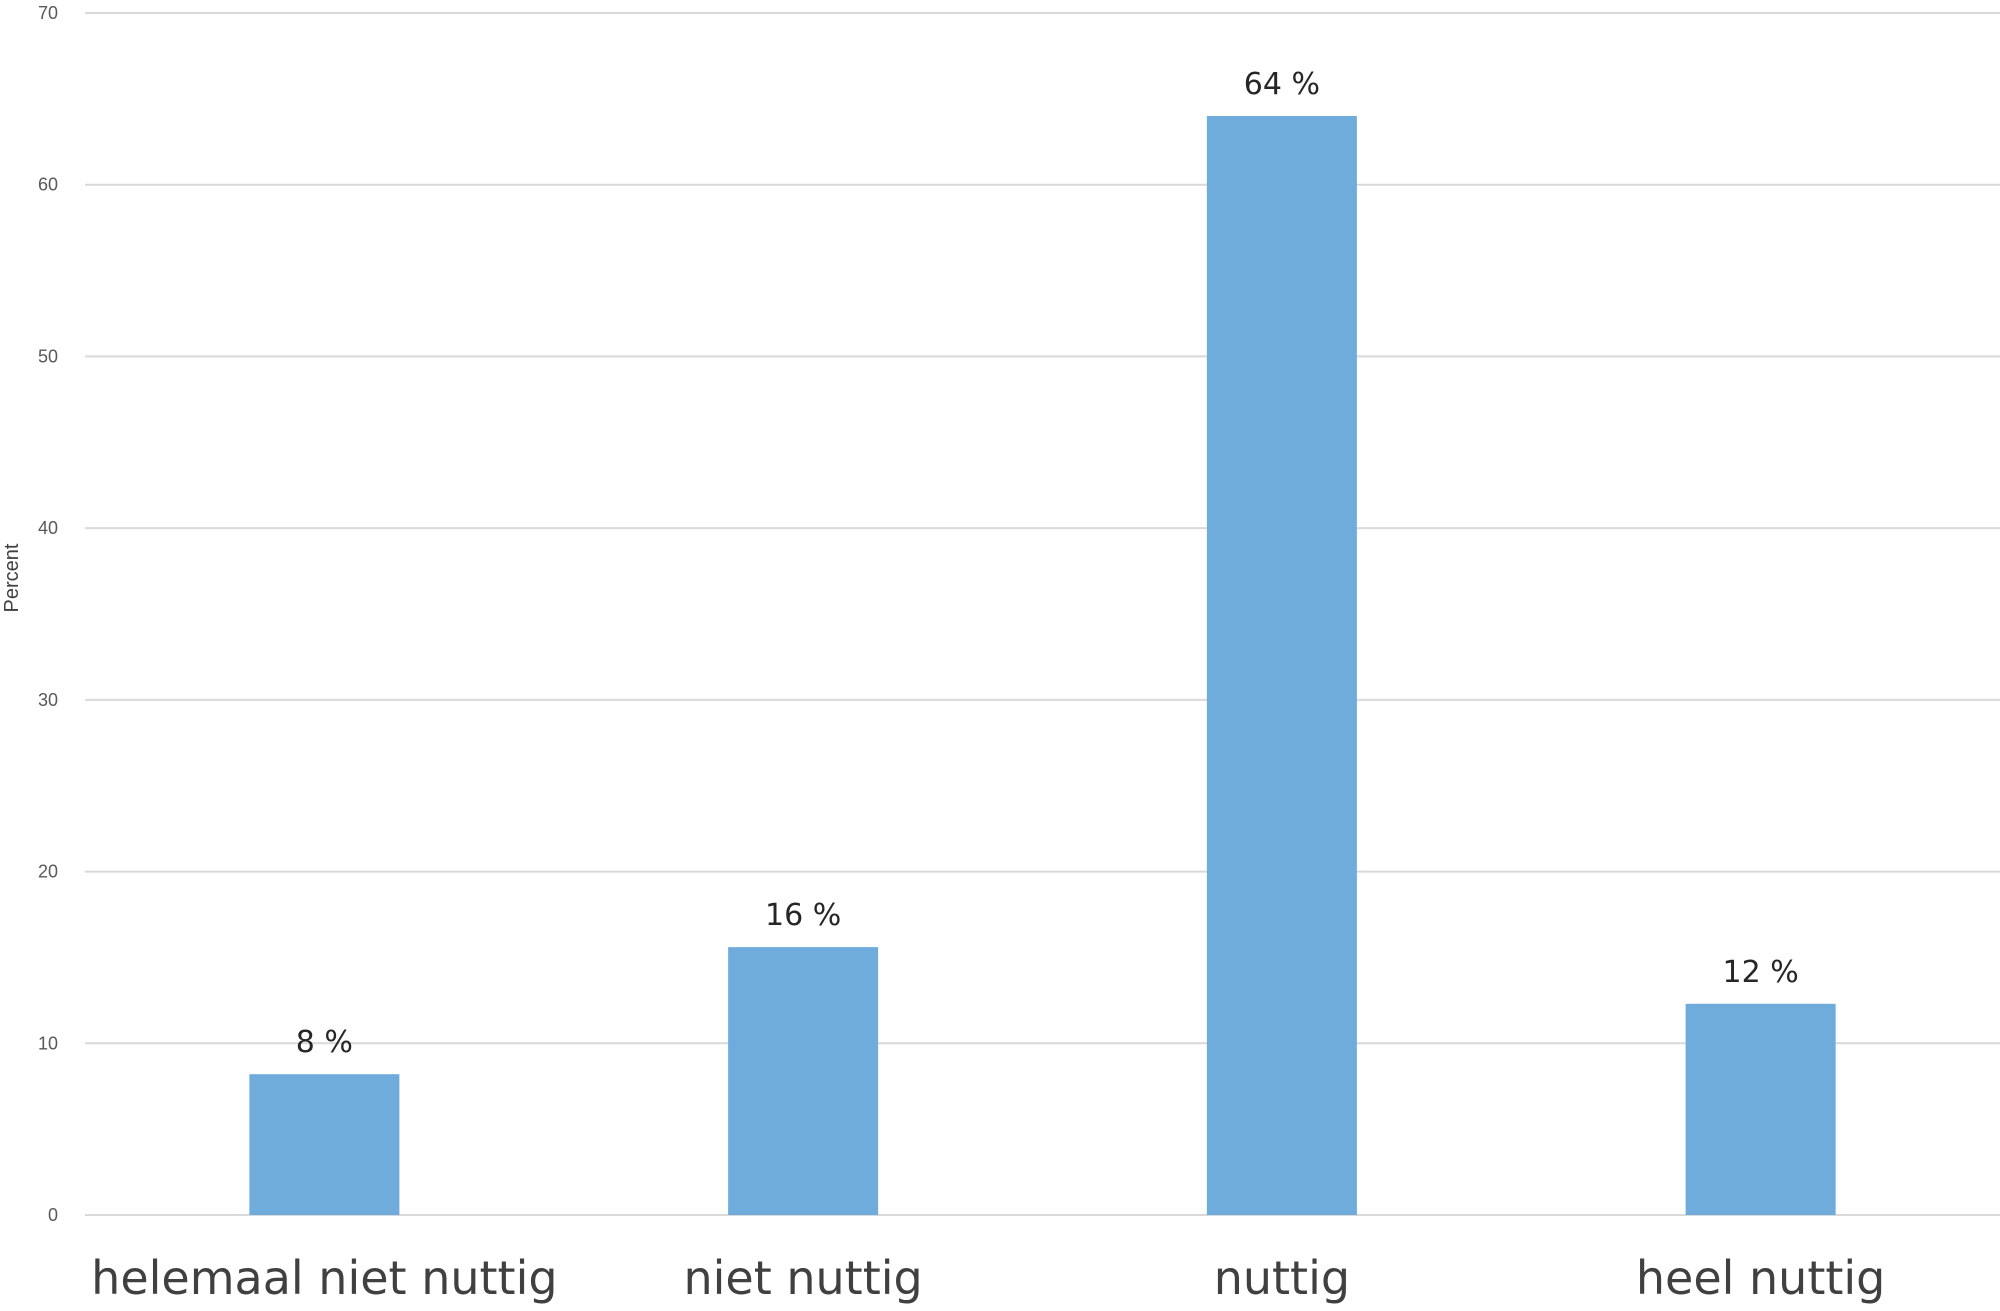  Describe the element at coordinates (48, 700) in the screenshot. I see `y-tick-label: 30` at that location.